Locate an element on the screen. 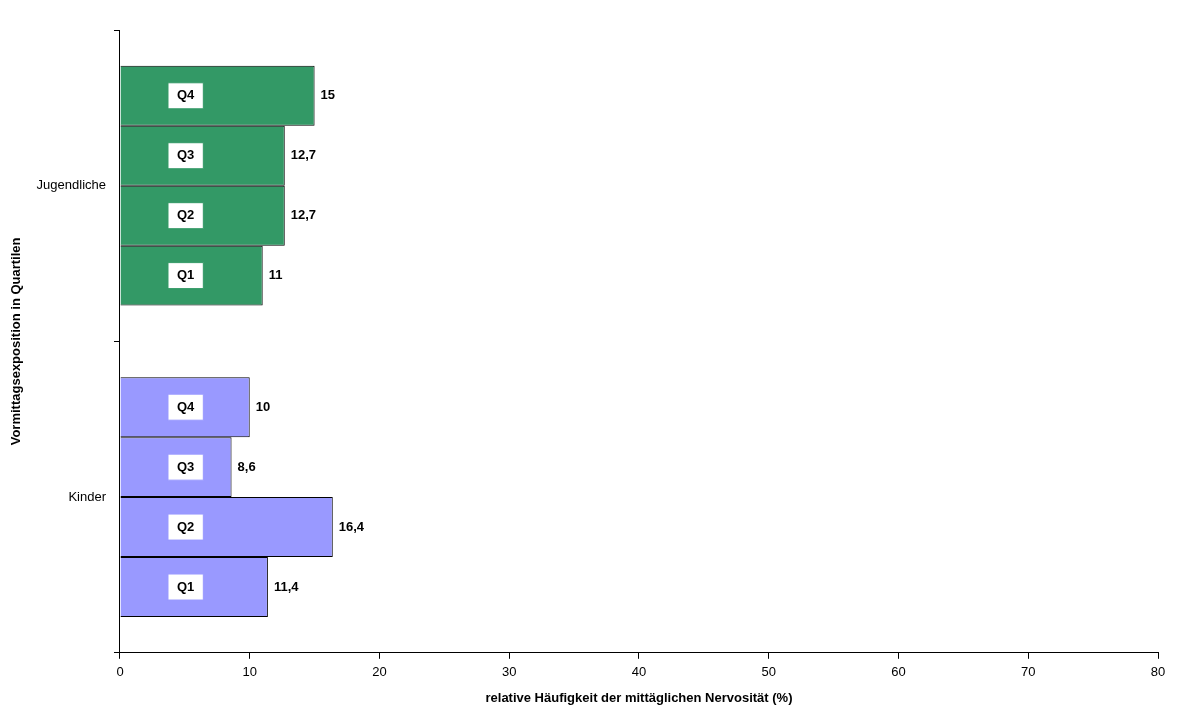 Image resolution: width=1178 pixels, height=715 pixels. data-label: 11,4 is located at coordinates (286, 586).